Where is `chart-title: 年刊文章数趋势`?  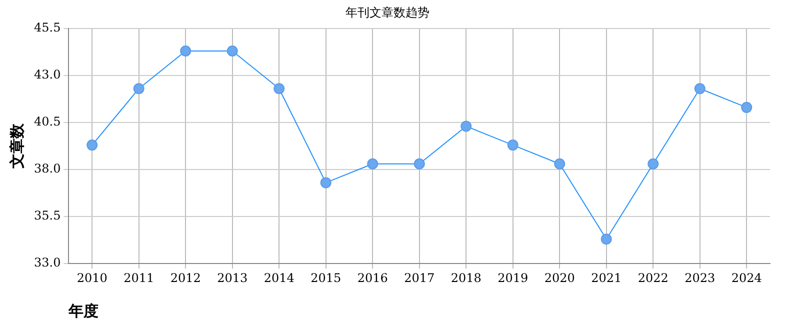
chart-title: 年刊文章数趋势 is located at coordinates (388, 12).